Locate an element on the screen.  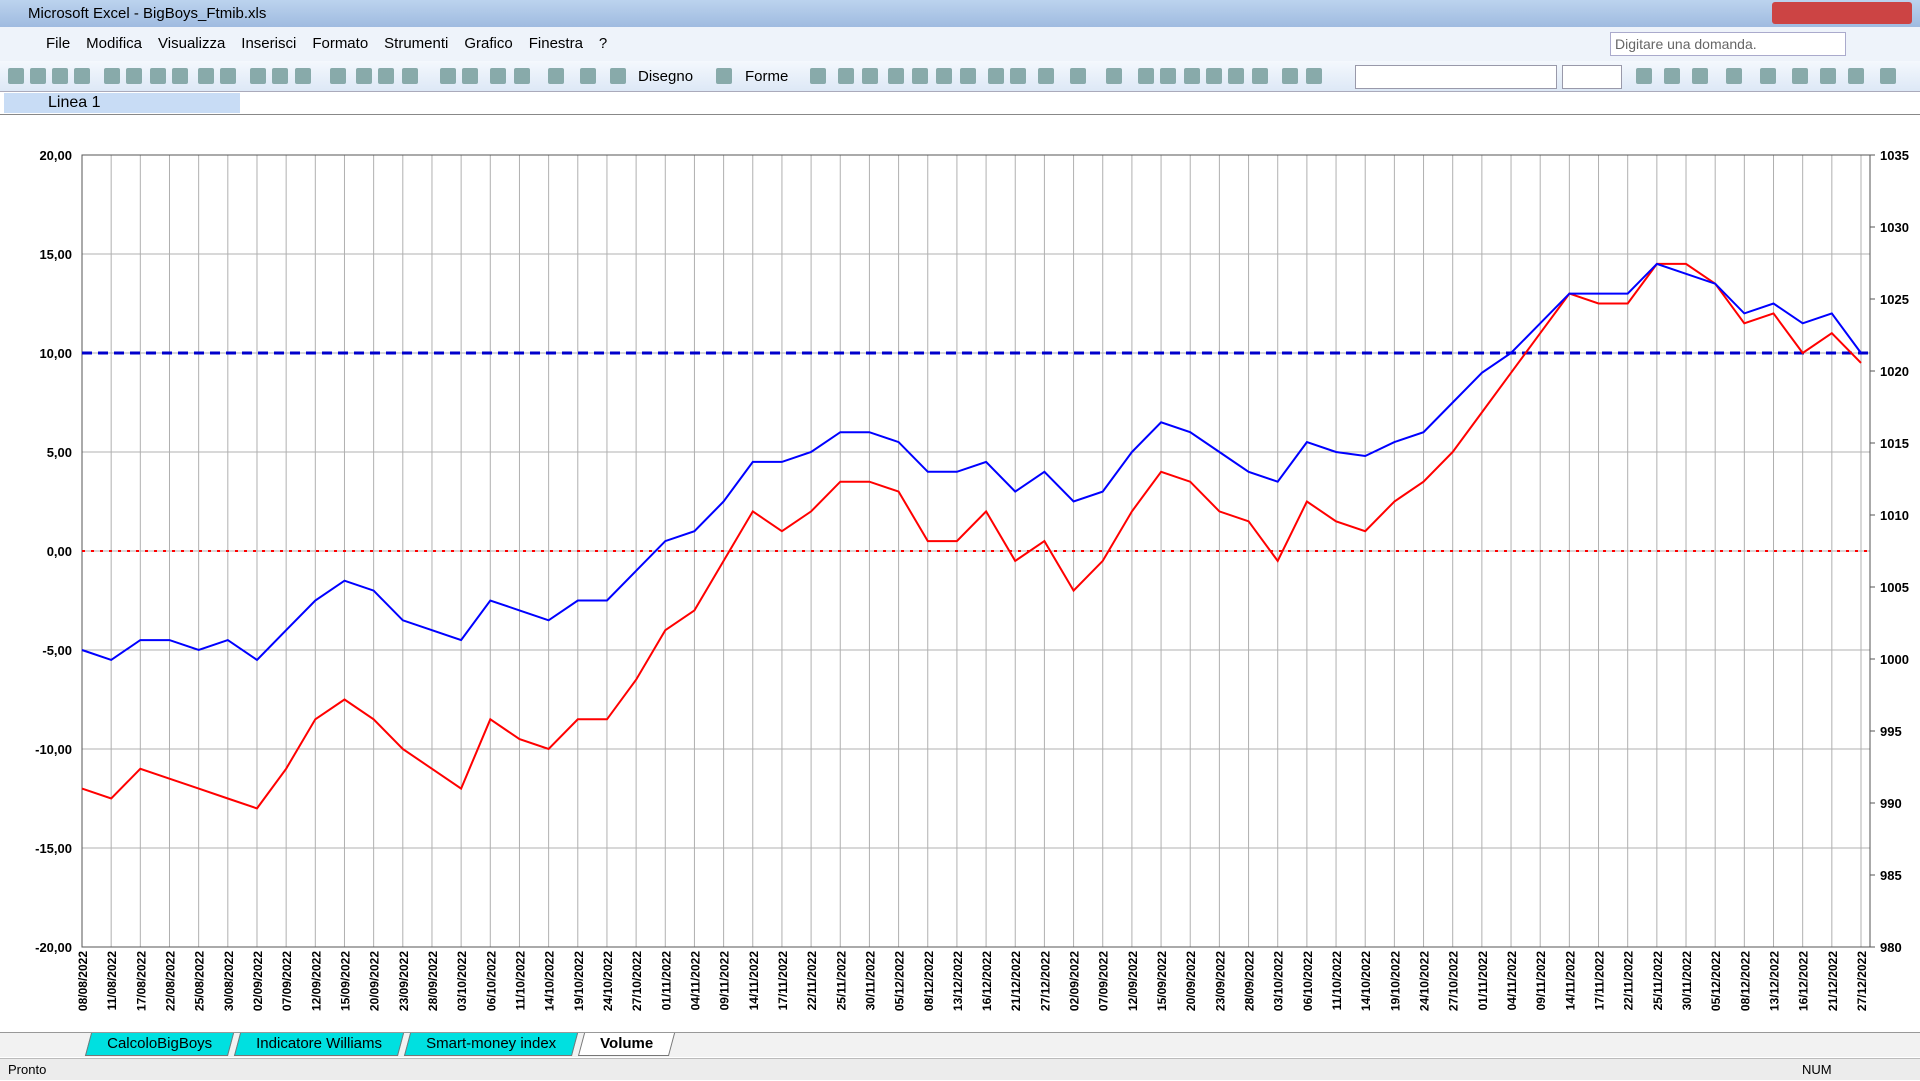
x-tick-label: 30/11/2022 is located at coordinates (1687, 981).